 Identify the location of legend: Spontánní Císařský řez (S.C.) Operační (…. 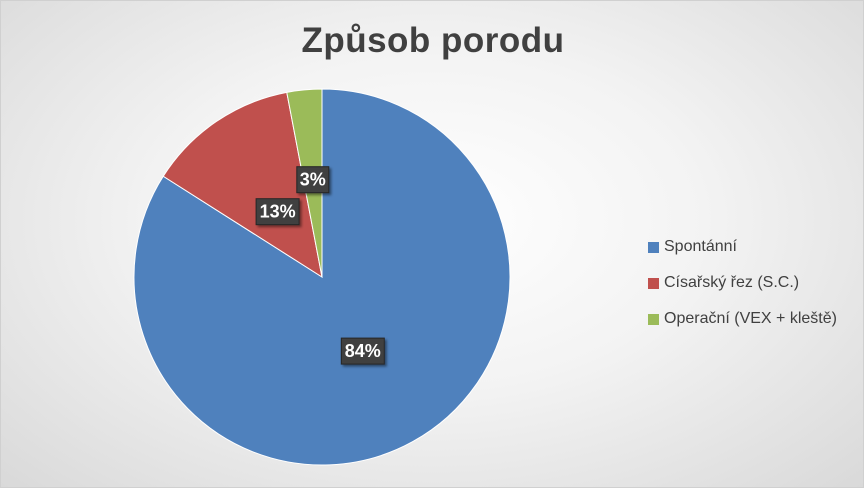
(742, 283).